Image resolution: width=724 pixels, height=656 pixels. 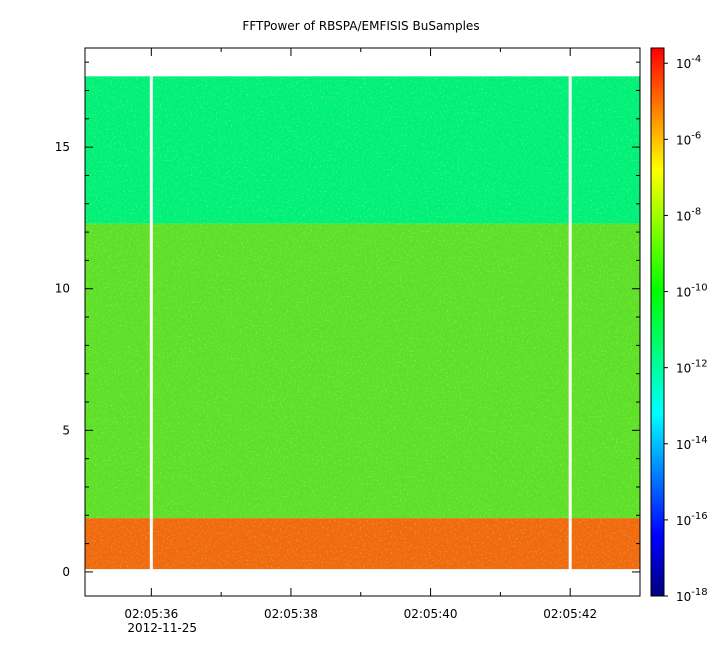 What do you see at coordinates (151, 614) in the screenshot?
I see `x-tick-label: 02:05:36` at bounding box center [151, 614].